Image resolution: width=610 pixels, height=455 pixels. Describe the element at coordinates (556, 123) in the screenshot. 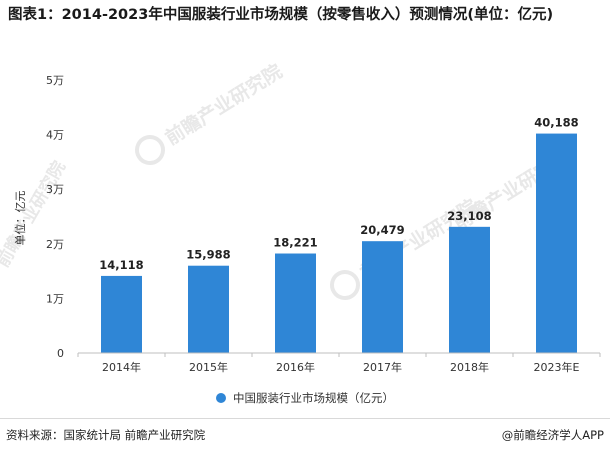

I see `bar-data-label: 40,188` at that location.